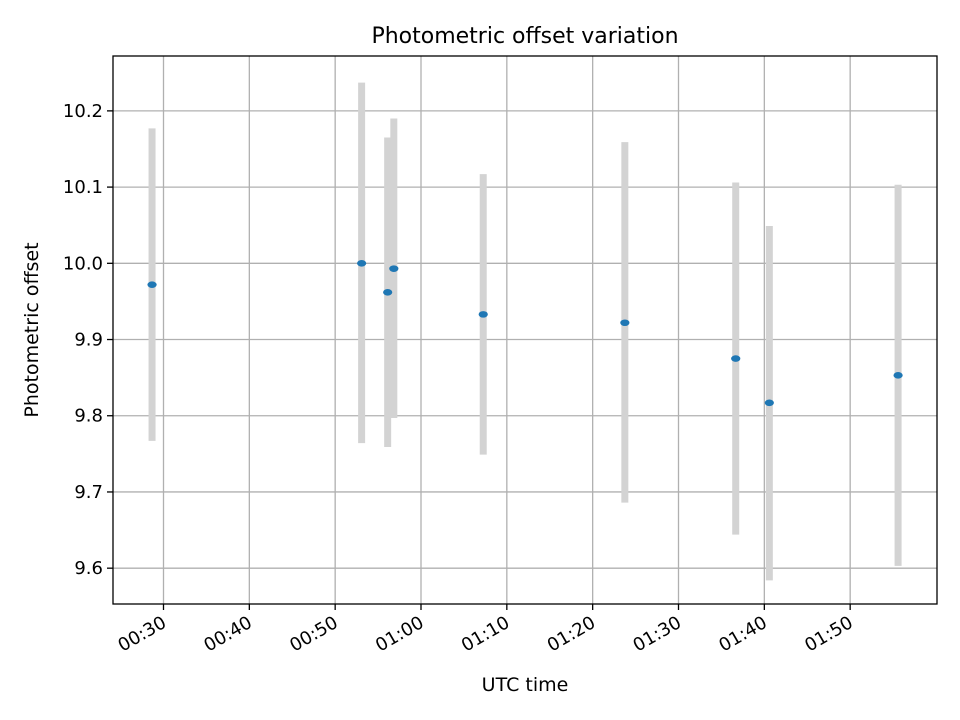 This screenshot has height=720, width=960. Describe the element at coordinates (32, 329) in the screenshot. I see `y-axis-label: Photometric offset` at that location.